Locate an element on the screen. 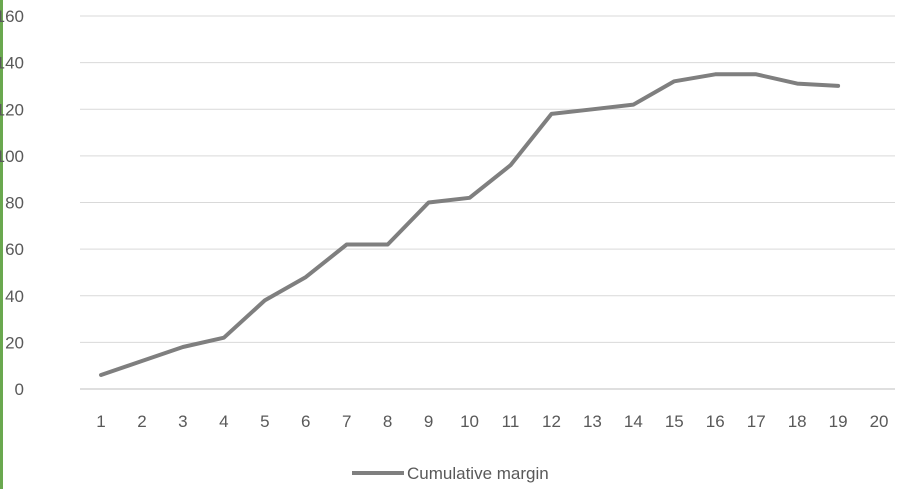 The width and height of the screenshot is (897, 489). x-tick-label: 6 is located at coordinates (305, 421).